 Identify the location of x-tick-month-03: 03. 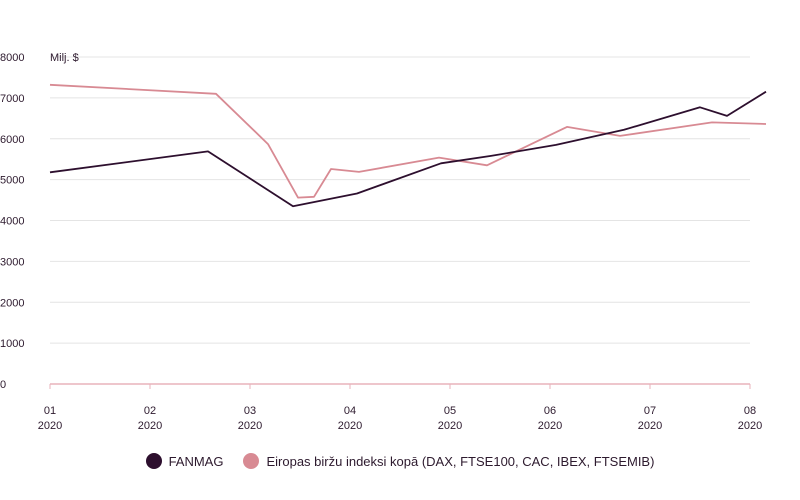
(250, 411).